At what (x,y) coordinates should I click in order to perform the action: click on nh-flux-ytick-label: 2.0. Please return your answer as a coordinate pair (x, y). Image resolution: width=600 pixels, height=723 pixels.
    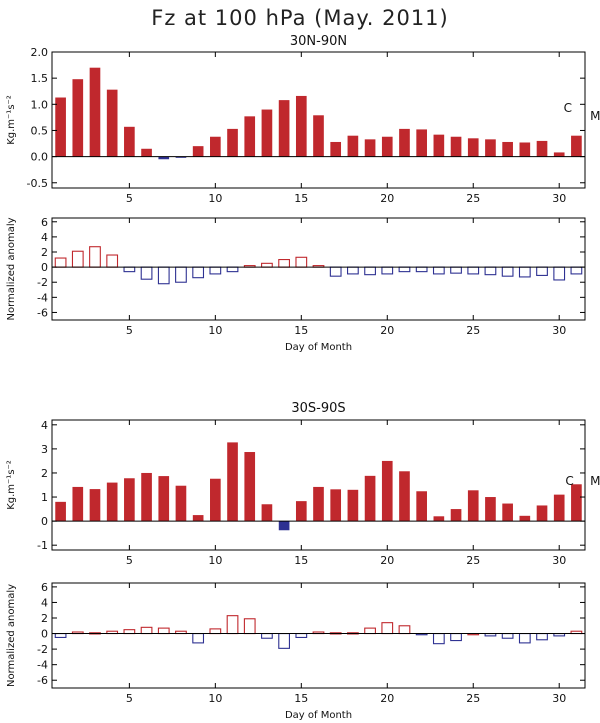
    Looking at the image, I should click on (40, 52).